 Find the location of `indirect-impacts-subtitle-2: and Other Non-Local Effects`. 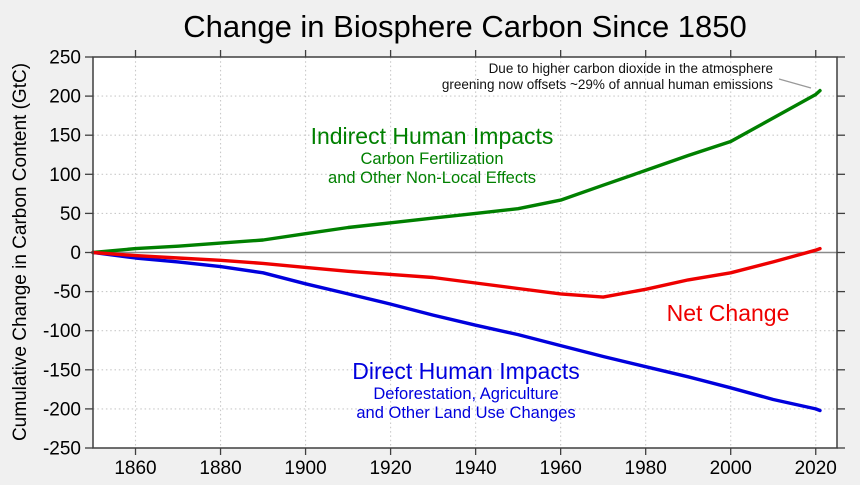

indirect-impacts-subtitle-2: and Other Non-Local Effects is located at coordinates (432, 178).